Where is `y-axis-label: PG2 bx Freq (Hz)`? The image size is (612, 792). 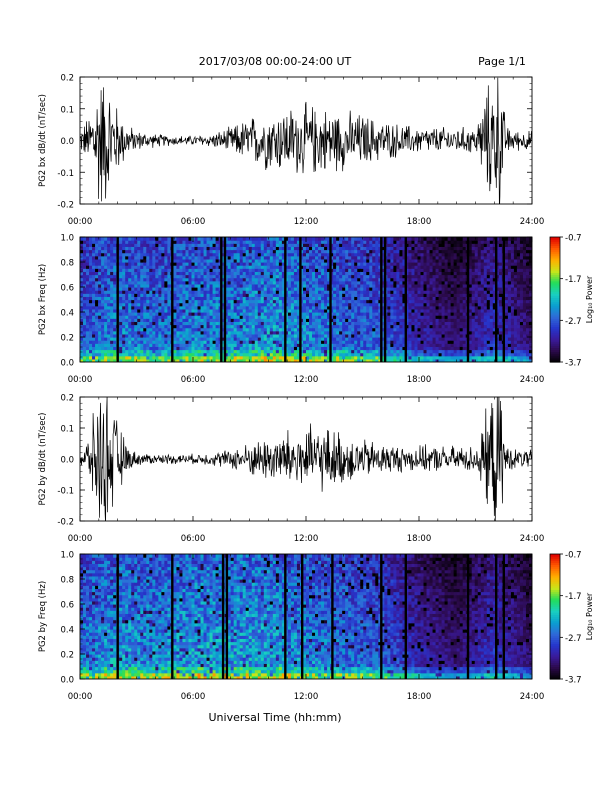
y-axis-label: PG2 bx Freq (Hz) is located at coordinates (43, 299).